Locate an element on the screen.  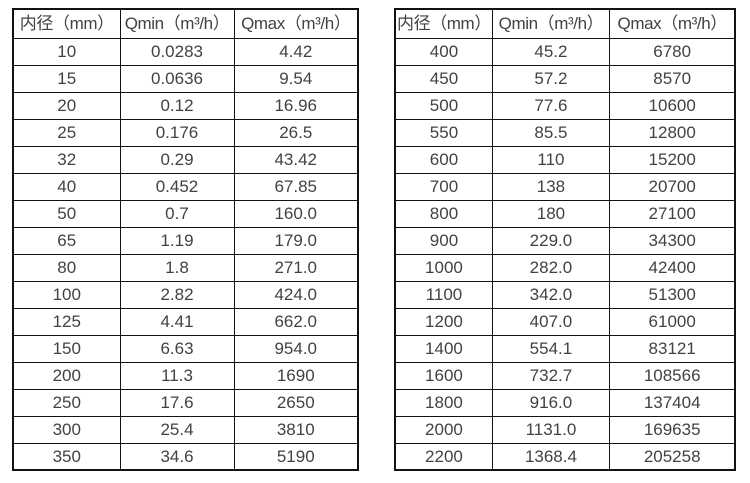
qmax-cell: 15200 is located at coordinates (672, 159).